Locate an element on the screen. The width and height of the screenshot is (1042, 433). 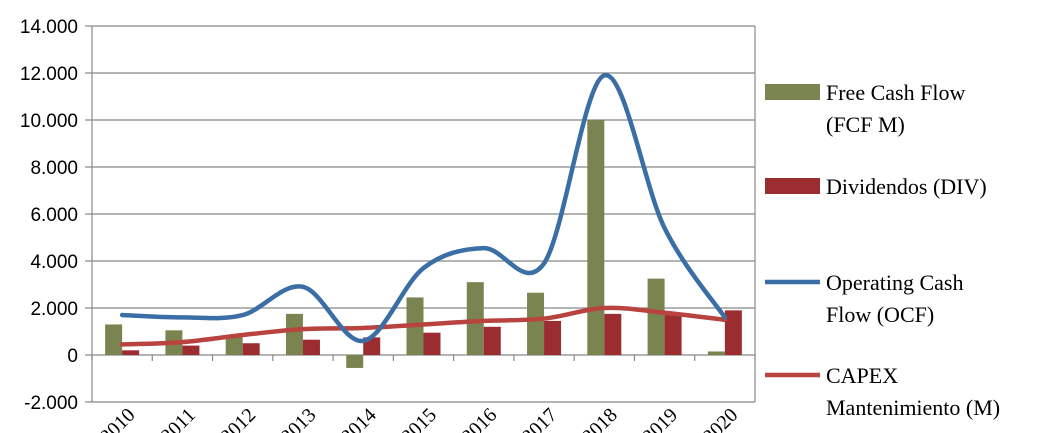
bar-series-0-2010 is located at coordinates (114, 339).